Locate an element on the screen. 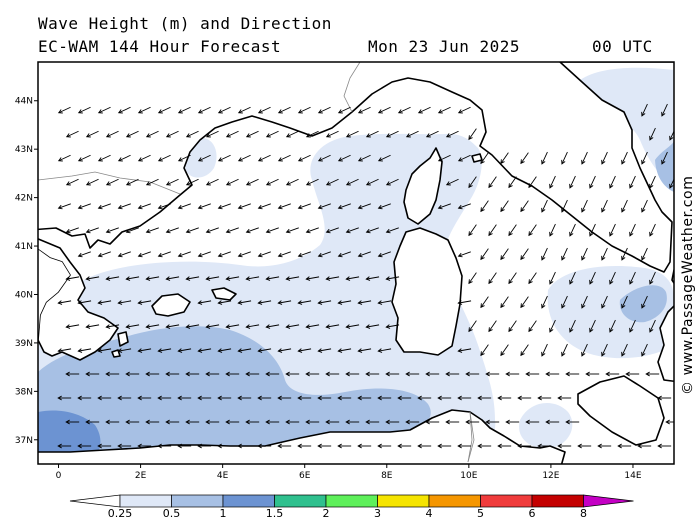 The image size is (700, 525). wave-band-medium-east is located at coordinates (643, 304).